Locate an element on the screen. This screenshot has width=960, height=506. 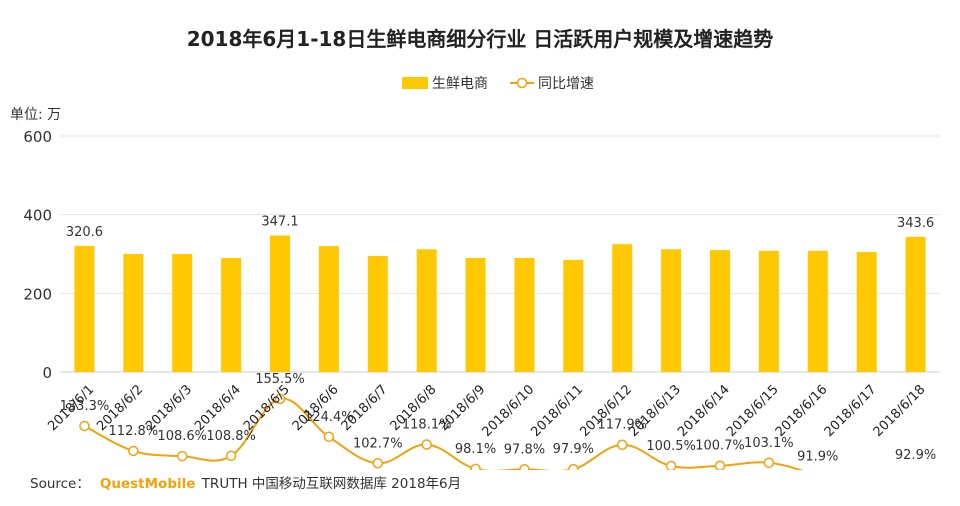
bar-2018/6/3 is located at coordinates (182, 313).